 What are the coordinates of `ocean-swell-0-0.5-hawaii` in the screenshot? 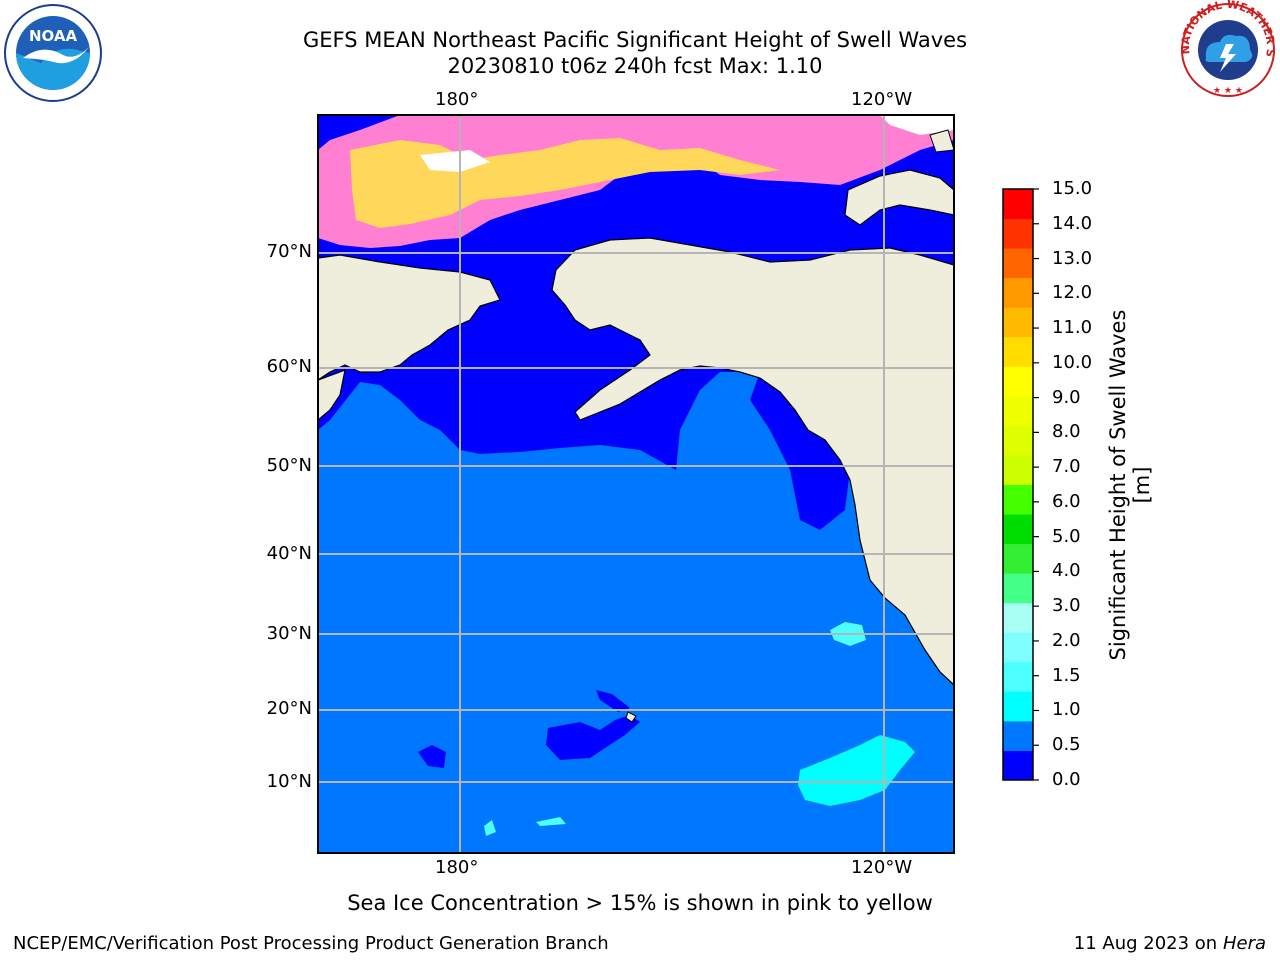 It's located at (593, 737).